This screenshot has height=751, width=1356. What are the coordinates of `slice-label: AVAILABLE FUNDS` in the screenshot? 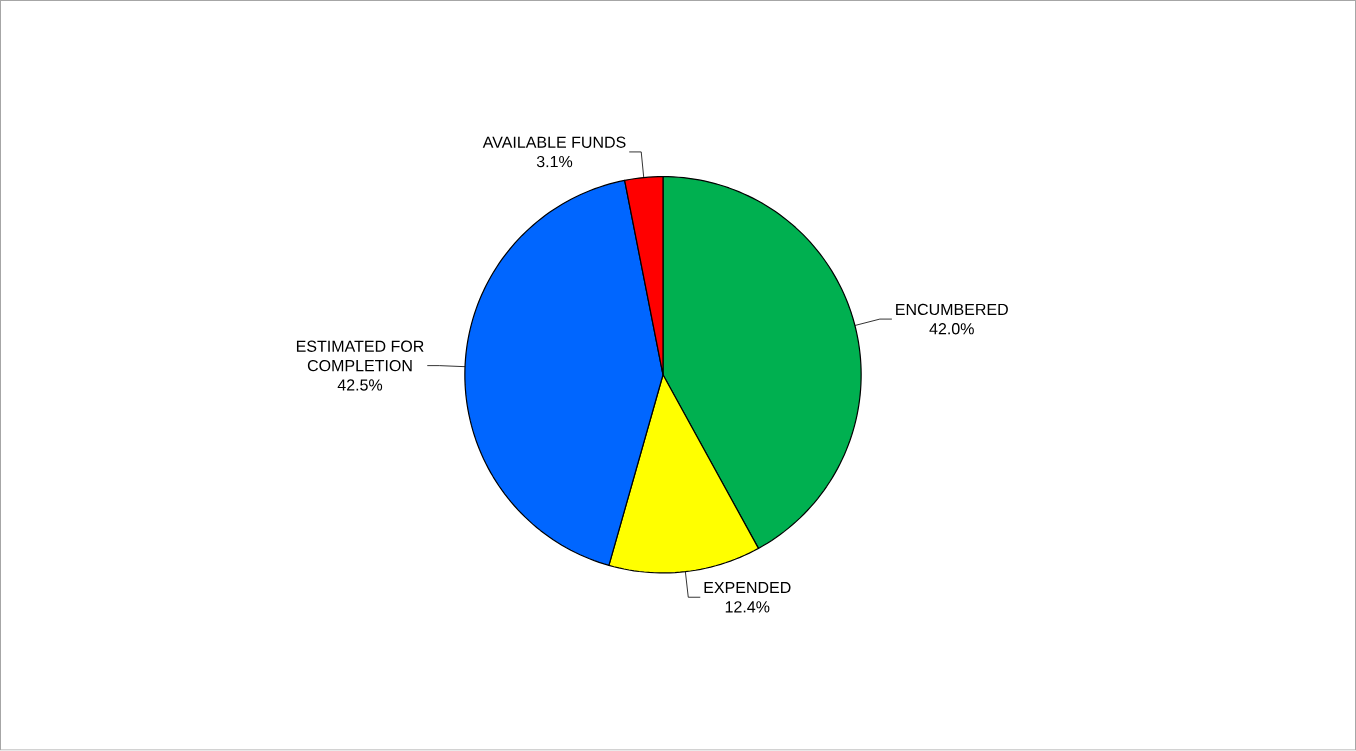 It's located at (554, 142).